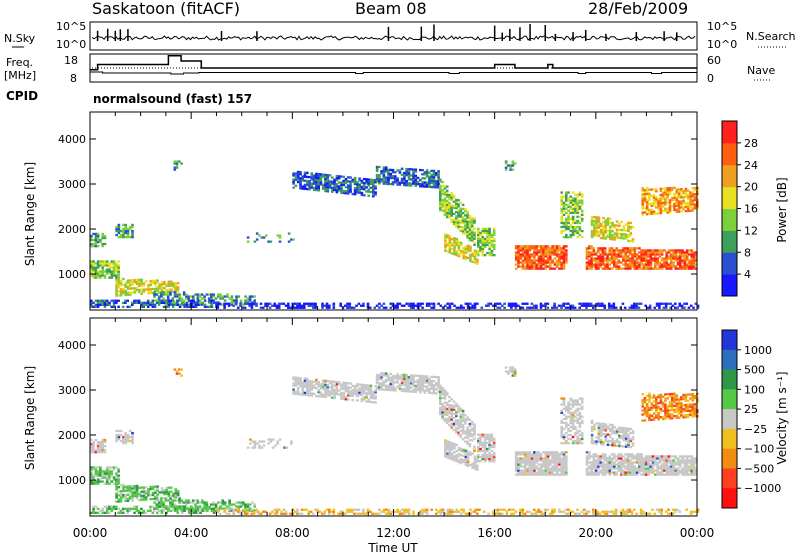 This screenshot has height=554, width=800. I want to click on station-title: Saskatoon (fitACF), so click(166, 9).